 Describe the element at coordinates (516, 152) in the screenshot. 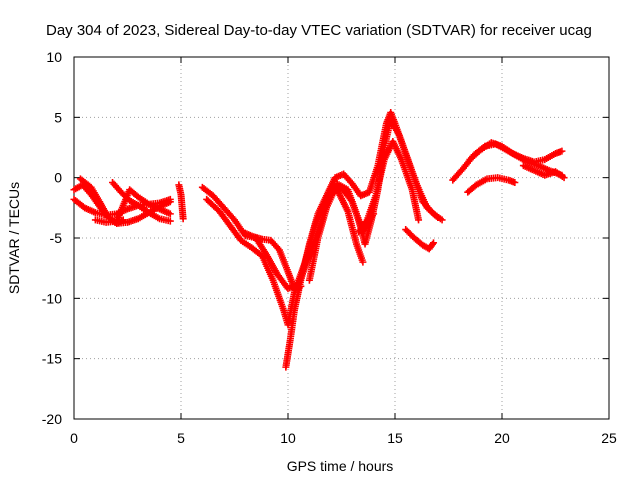

I see `series-sat-o` at that location.